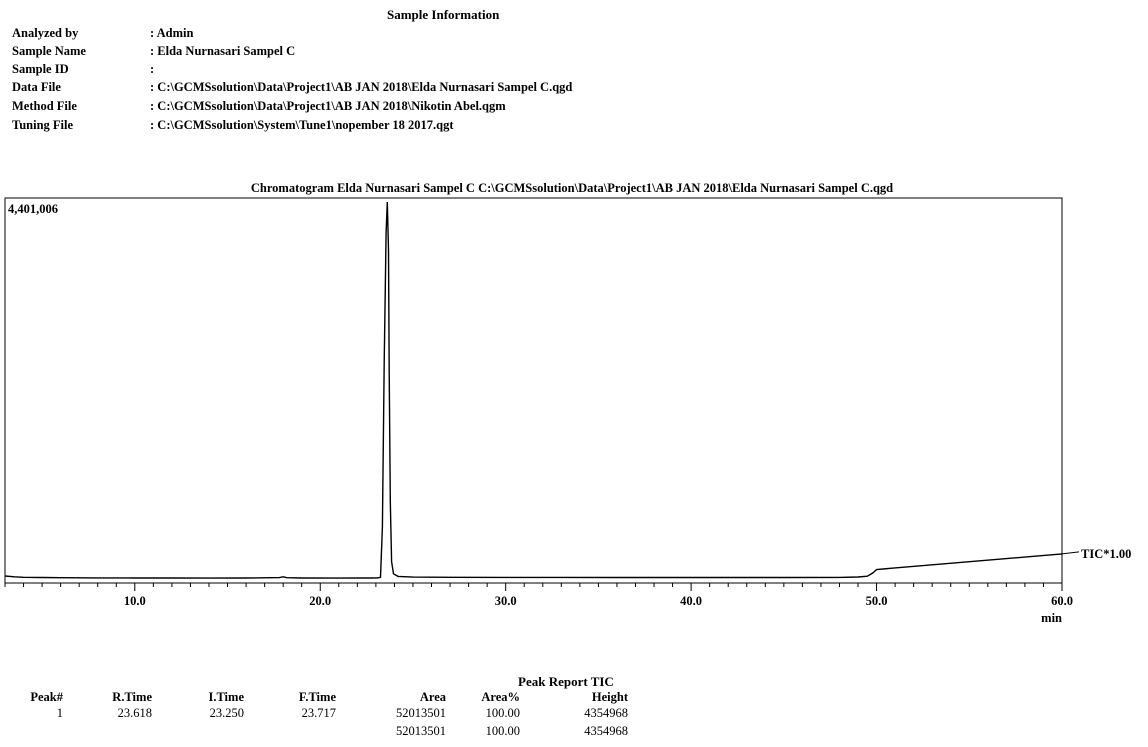  I want to click on header-area-pct: Area%, so click(500, 697).